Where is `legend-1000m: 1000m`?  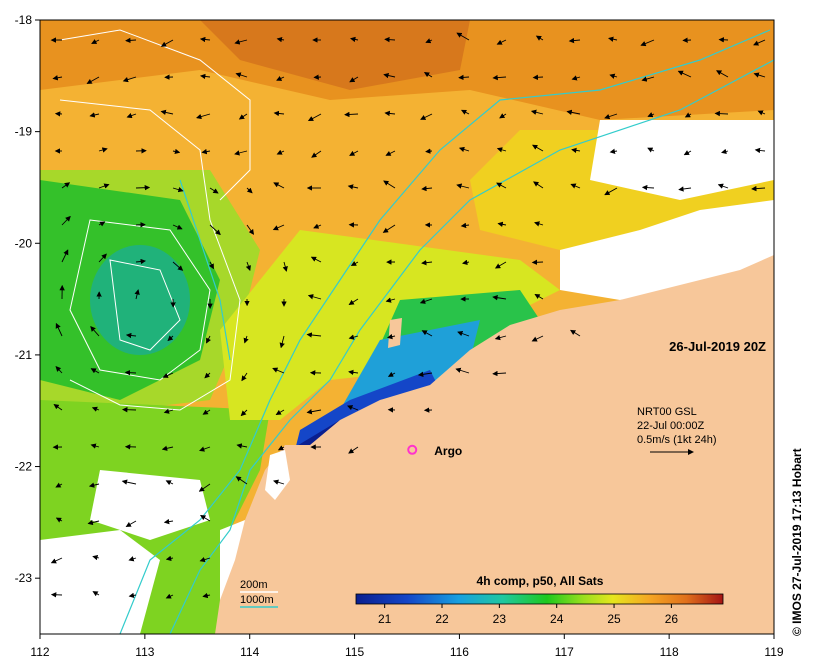 legend-1000m: 1000m is located at coordinates (257, 600).